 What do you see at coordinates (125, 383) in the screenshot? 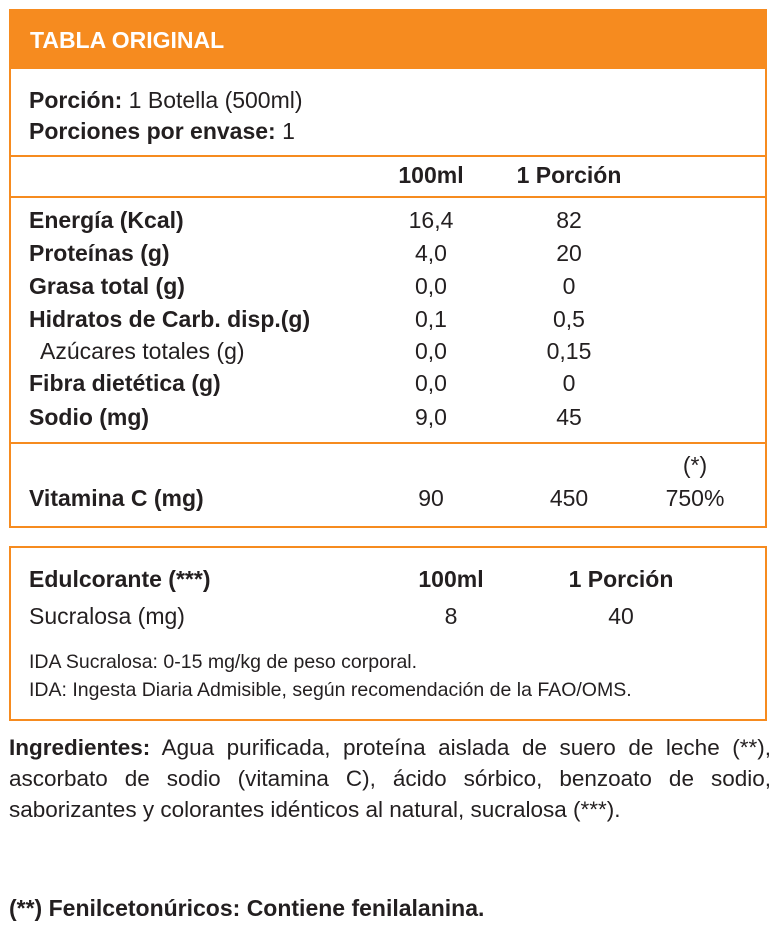
I see `nutrient-name: Fibra dietética (g)` at bounding box center [125, 383].